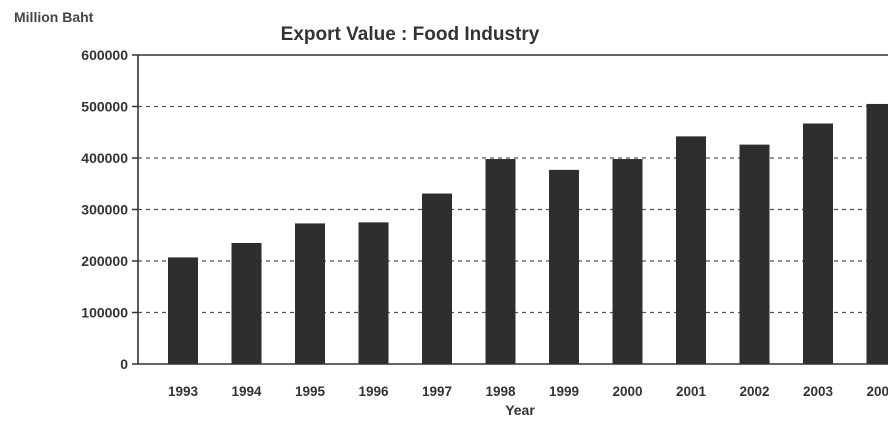  What do you see at coordinates (410, 34) in the screenshot?
I see `chart-title: Export Value : Food Industry` at bounding box center [410, 34].